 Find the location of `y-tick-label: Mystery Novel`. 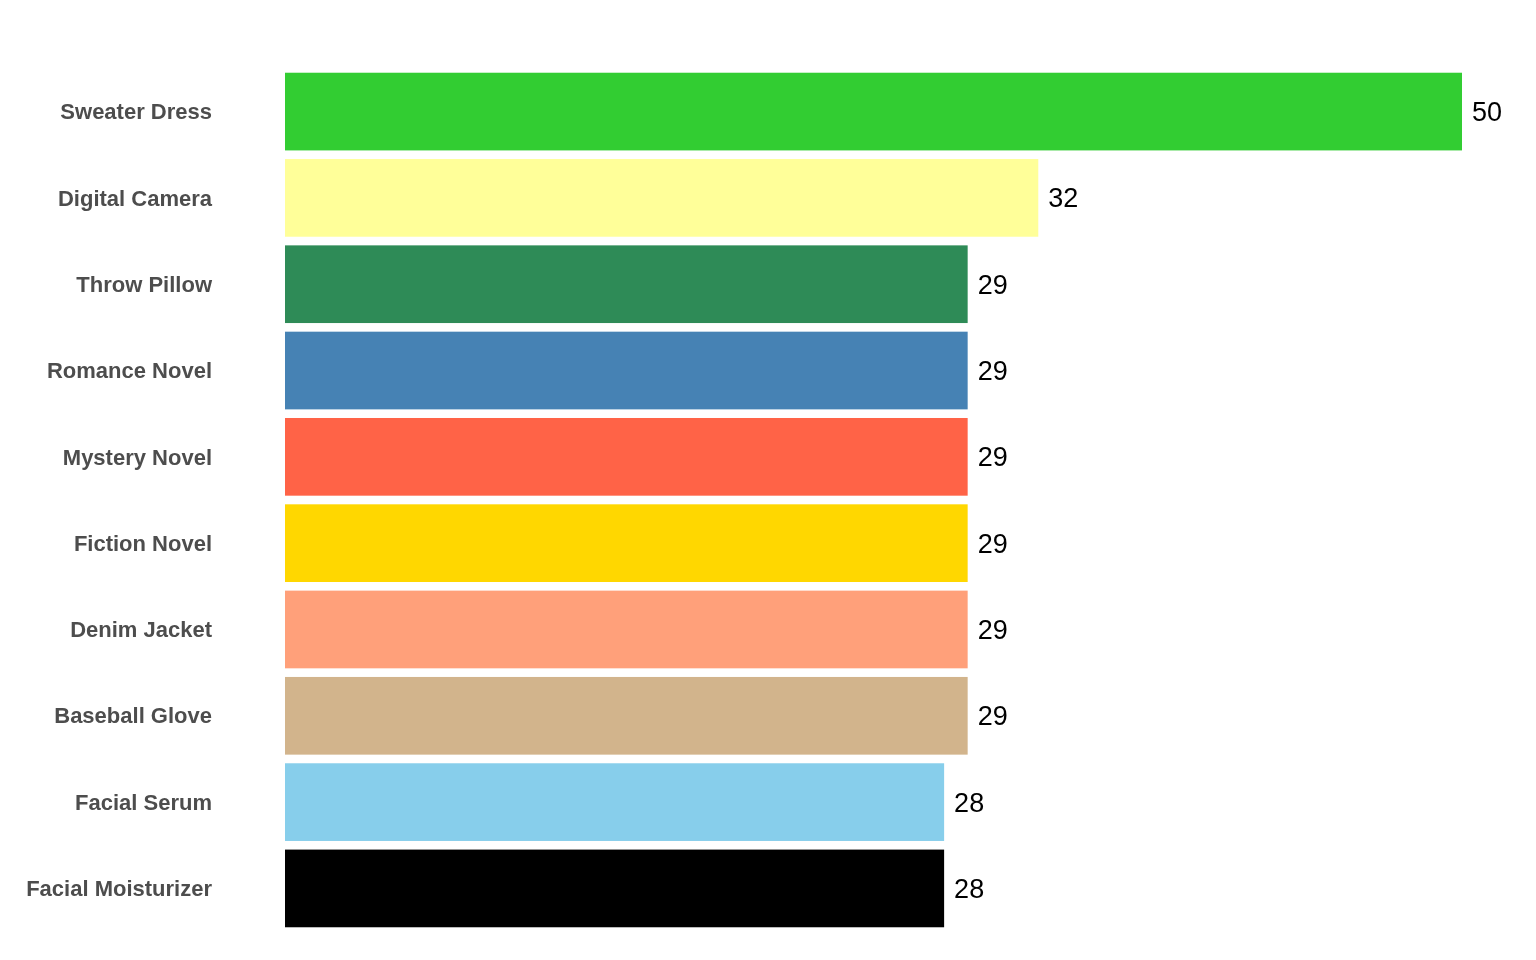

y-tick-label: Mystery Novel is located at coordinates (137, 457).